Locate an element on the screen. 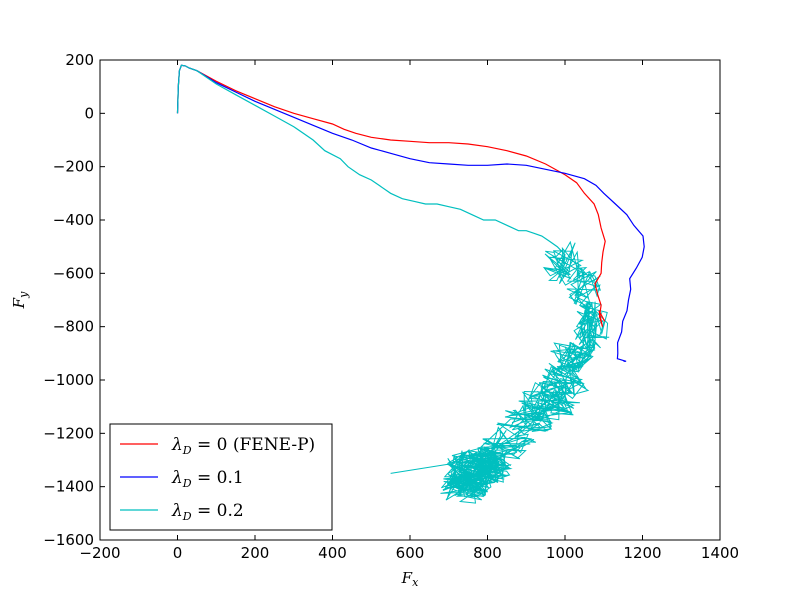  legend-label: λD = 0.1 is located at coordinates (207, 479).